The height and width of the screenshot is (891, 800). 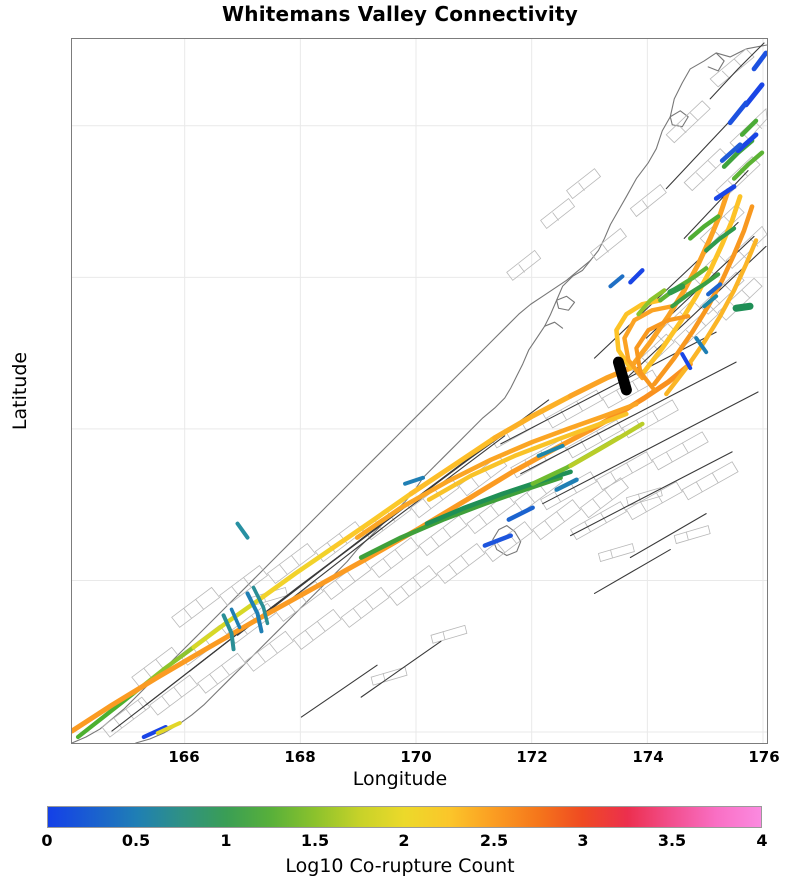 What do you see at coordinates (404, 817) in the screenshot?
I see `colorbar-gradient` at bounding box center [404, 817].